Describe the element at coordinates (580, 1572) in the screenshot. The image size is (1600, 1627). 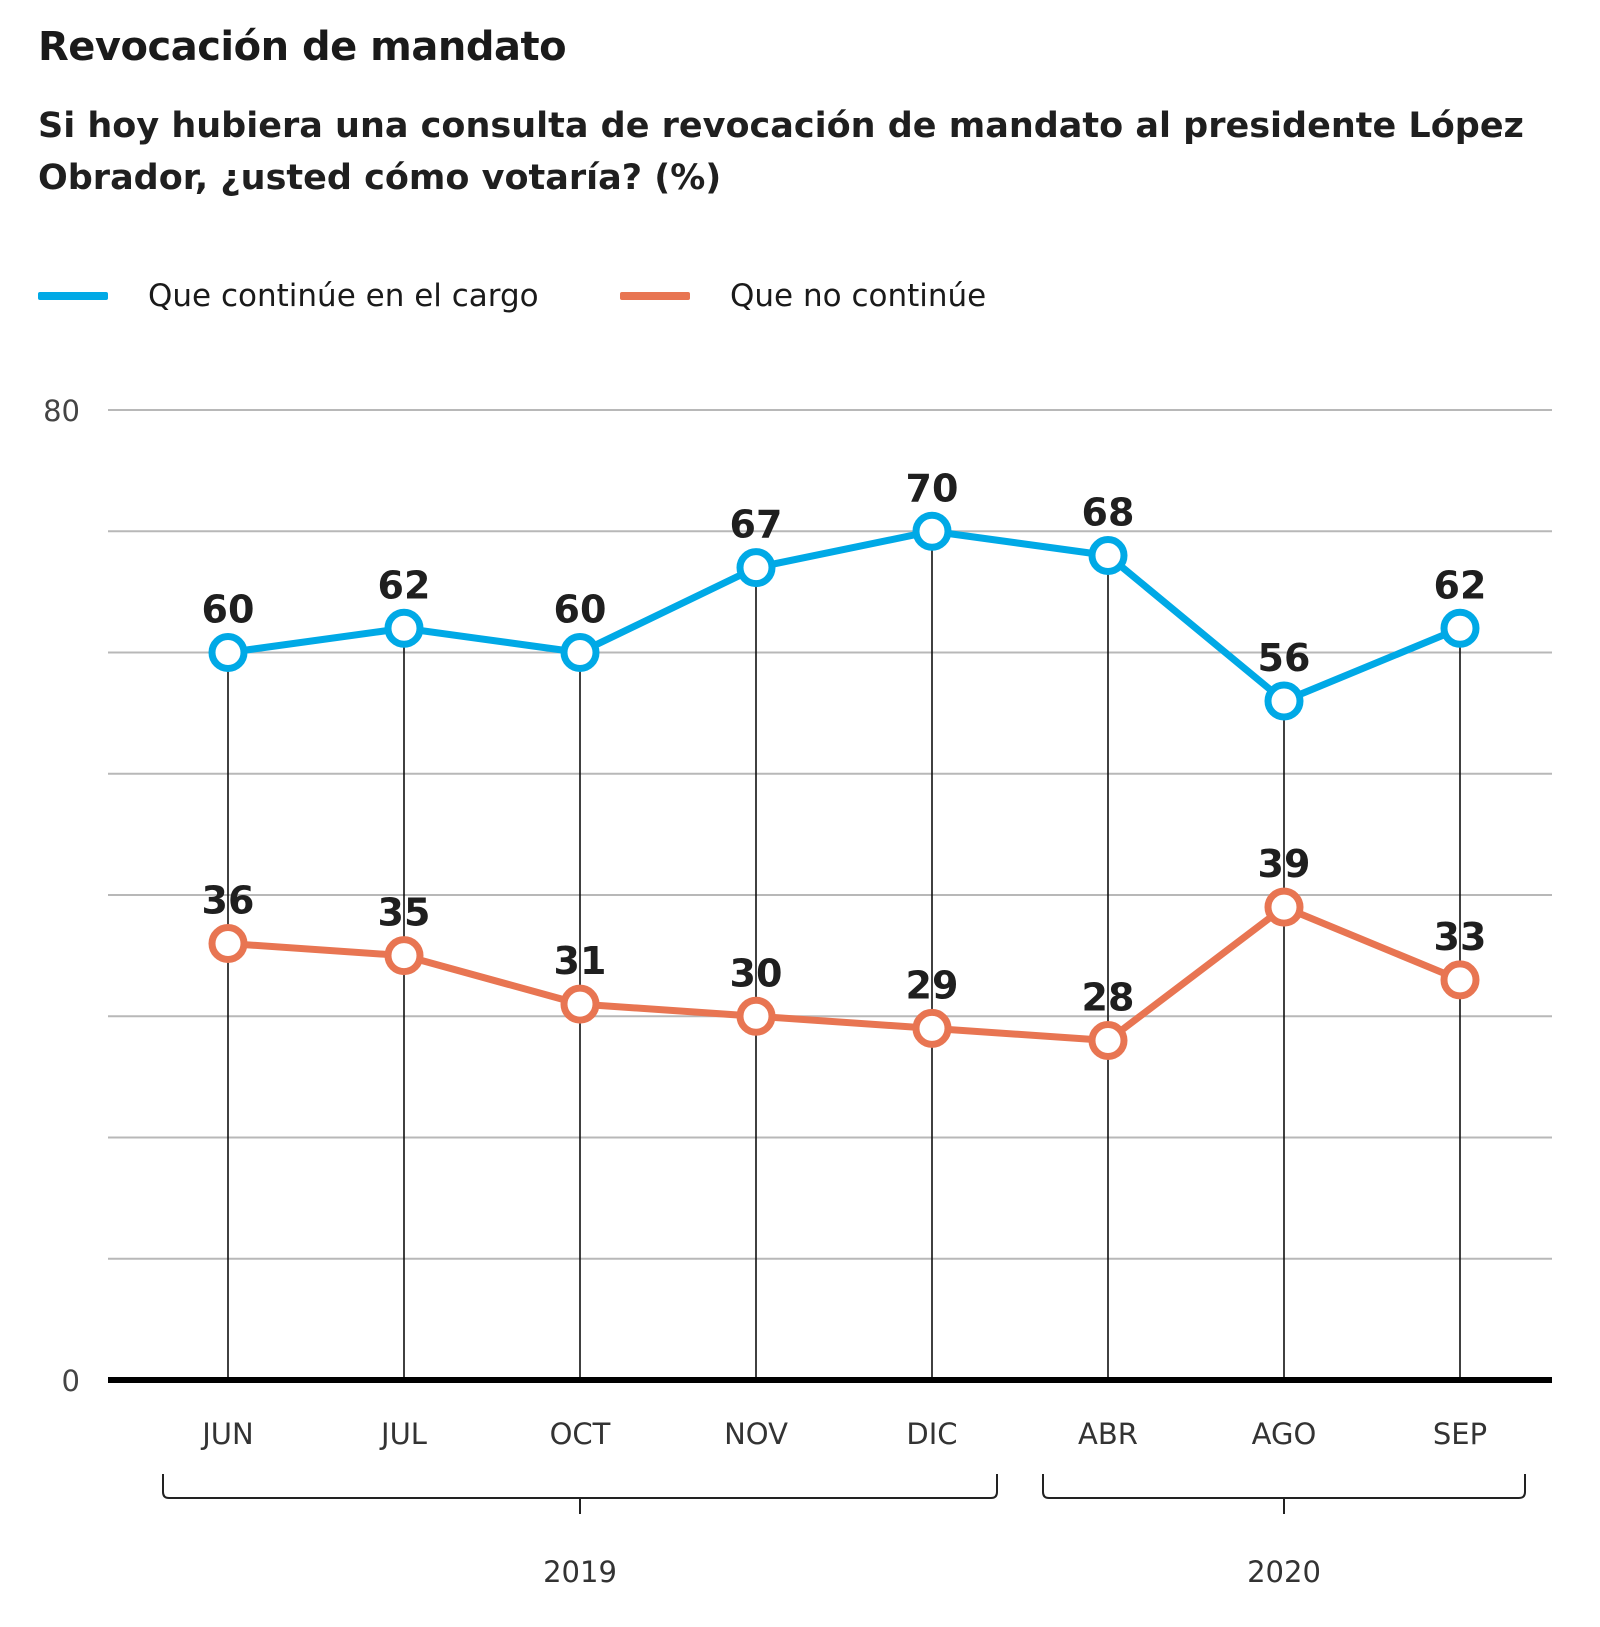
I see `year-label: 2019` at that location.